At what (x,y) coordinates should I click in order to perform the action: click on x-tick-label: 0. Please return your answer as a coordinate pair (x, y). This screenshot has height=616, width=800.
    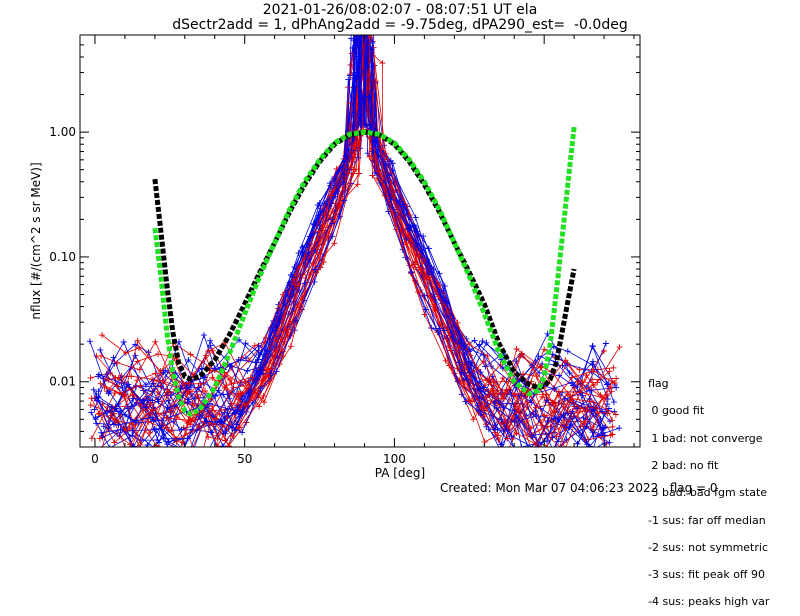
    Looking at the image, I should click on (95, 459).